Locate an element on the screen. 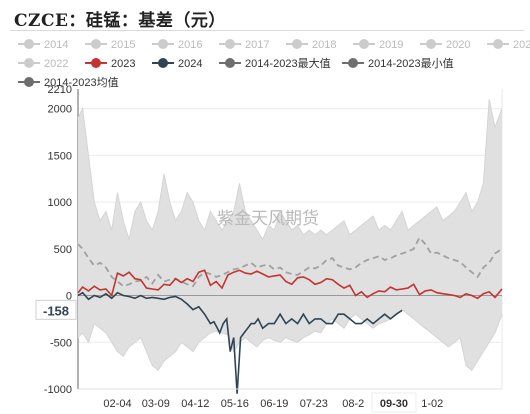 Image resolution: width=530 pixels, height=414 pixels. legend-label: 2024 is located at coordinates (190, 64).